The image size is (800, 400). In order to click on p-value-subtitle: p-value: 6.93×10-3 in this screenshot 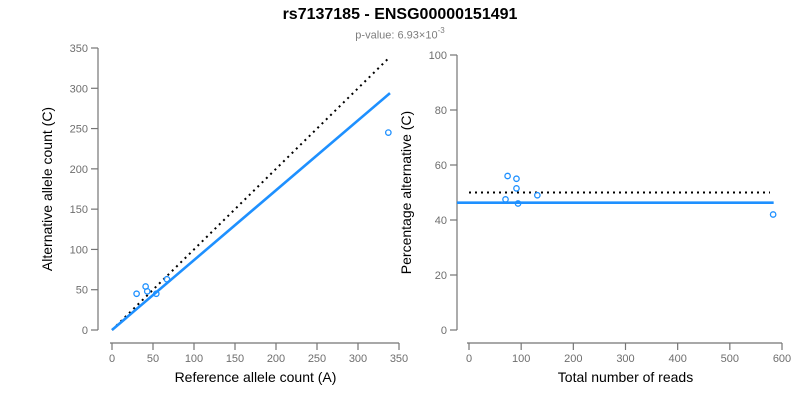, I will do `click(400, 34)`.